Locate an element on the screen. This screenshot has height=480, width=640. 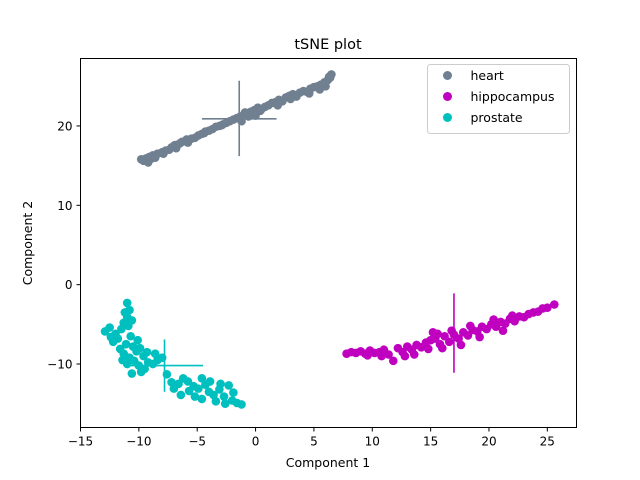
legend-box is located at coordinates (498, 99).